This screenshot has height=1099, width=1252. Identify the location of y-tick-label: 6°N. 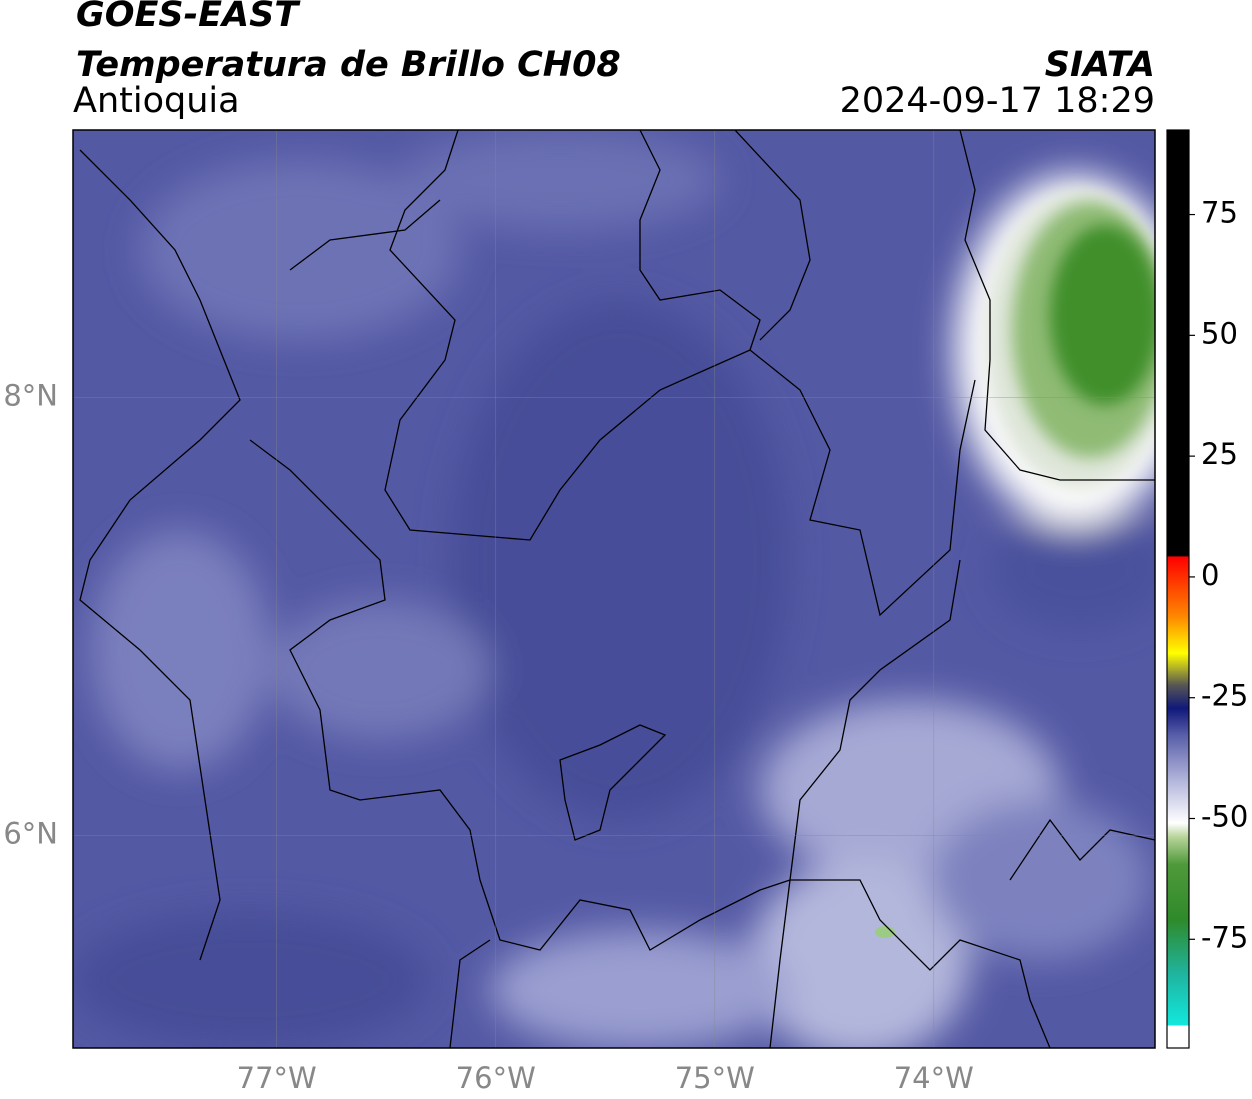
(30, 833).